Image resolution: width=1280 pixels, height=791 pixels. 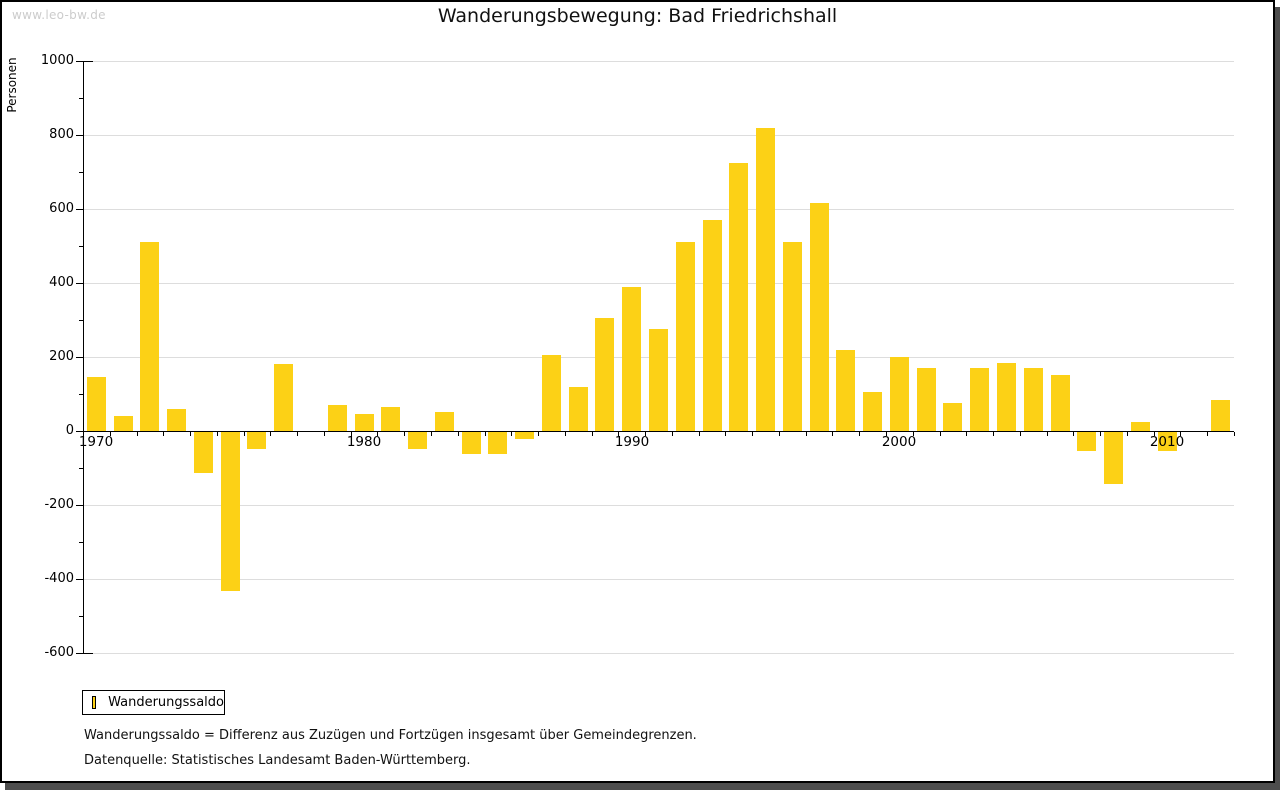 What do you see at coordinates (444, 421) in the screenshot?
I see `bar-1983` at bounding box center [444, 421].